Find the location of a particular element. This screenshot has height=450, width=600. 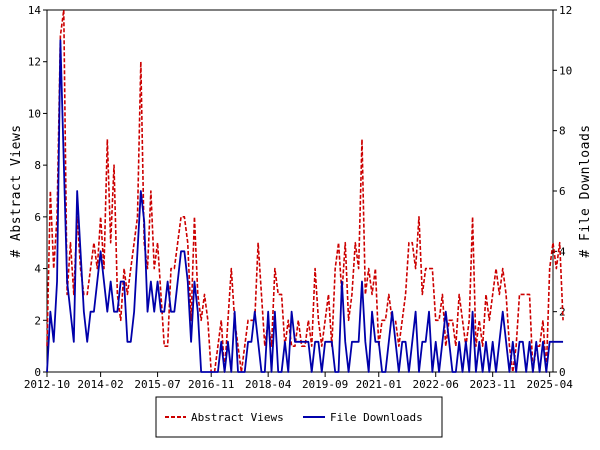

right-tick-label: 0 is located at coordinates (562, 372).